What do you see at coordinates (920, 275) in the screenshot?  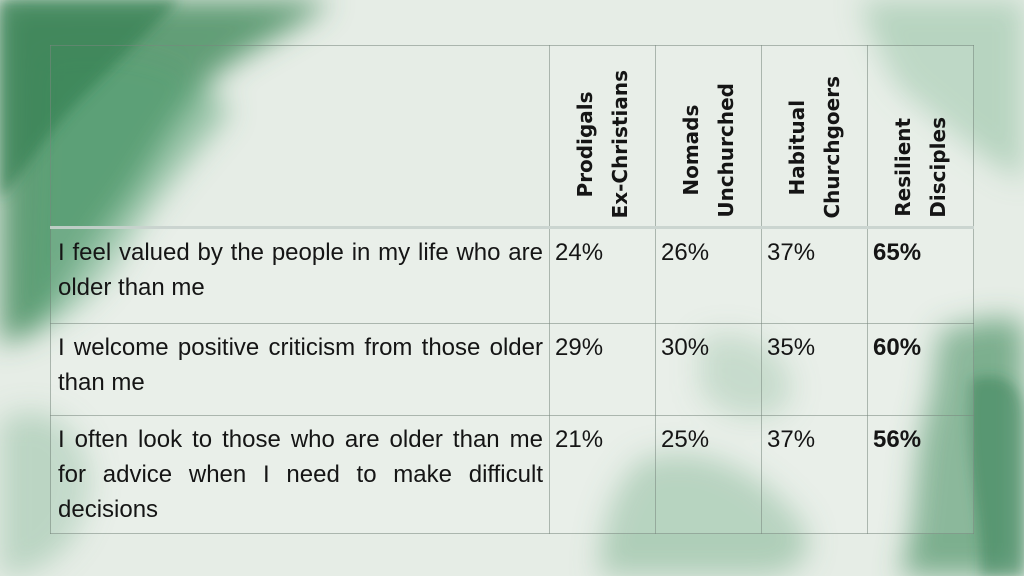 I see `value-cell-highlight: 65%` at bounding box center [920, 275].